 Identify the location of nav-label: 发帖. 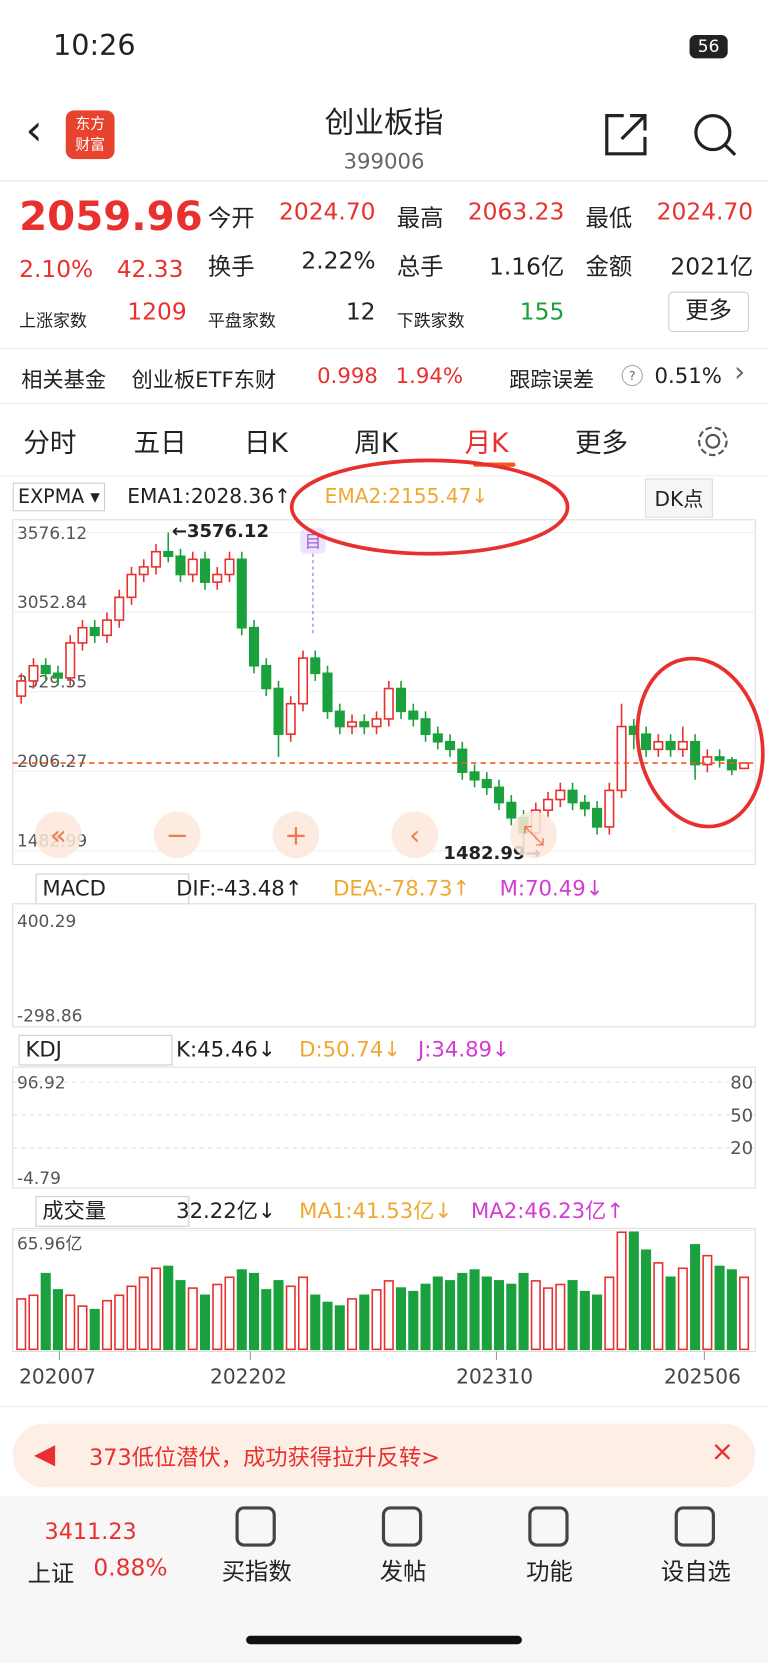
(403, 1572).